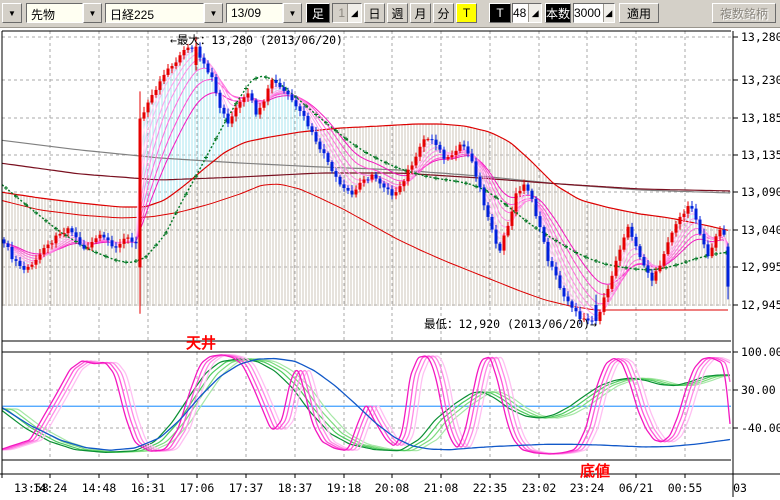  I want to click on nav-dropdown-button: ▼, so click(12, 13).